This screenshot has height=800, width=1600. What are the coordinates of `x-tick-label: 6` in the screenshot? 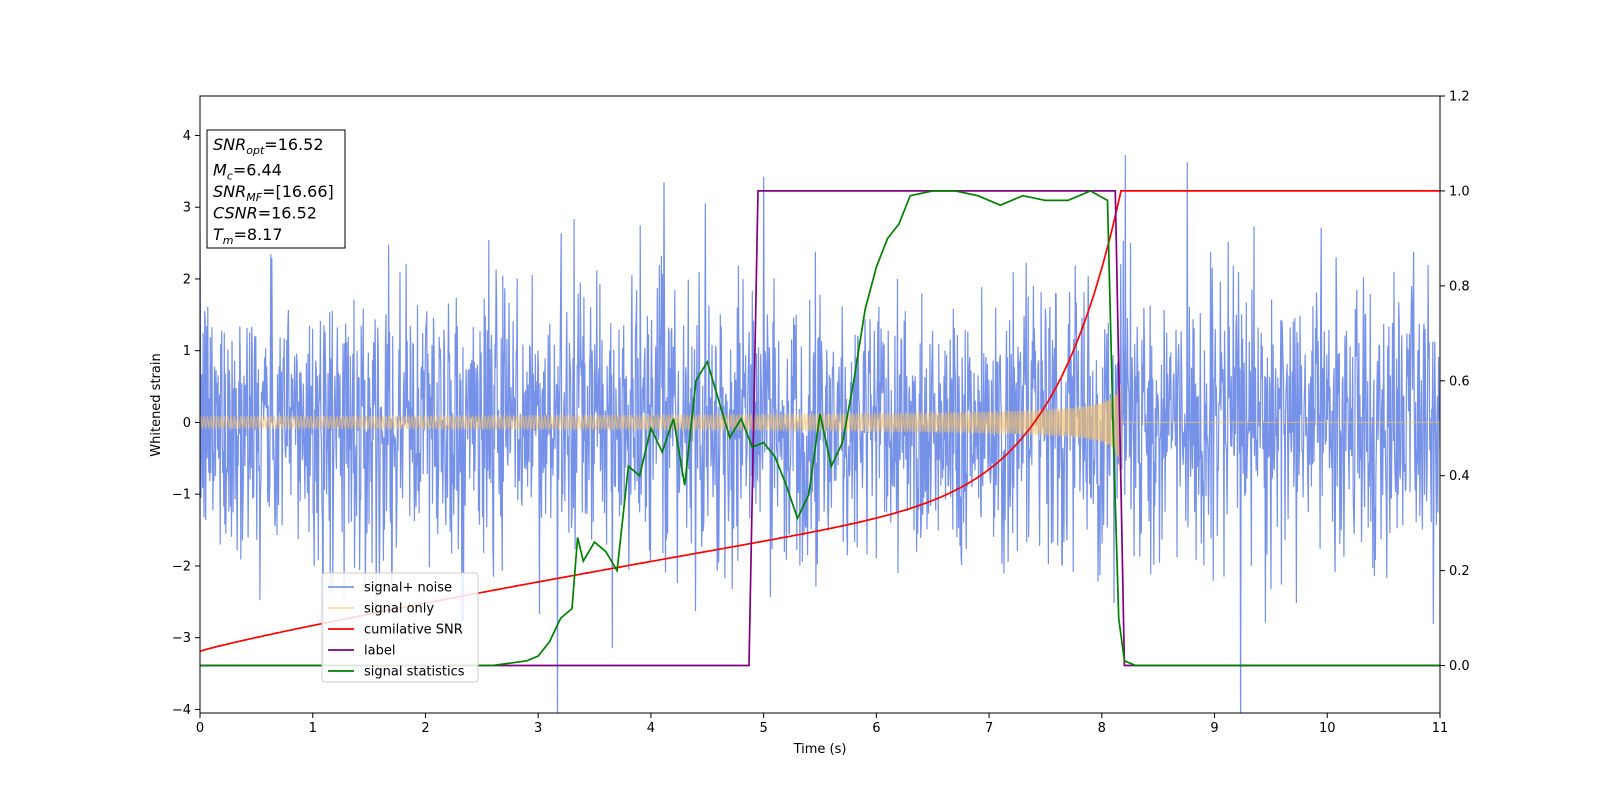 It's located at (876, 728).